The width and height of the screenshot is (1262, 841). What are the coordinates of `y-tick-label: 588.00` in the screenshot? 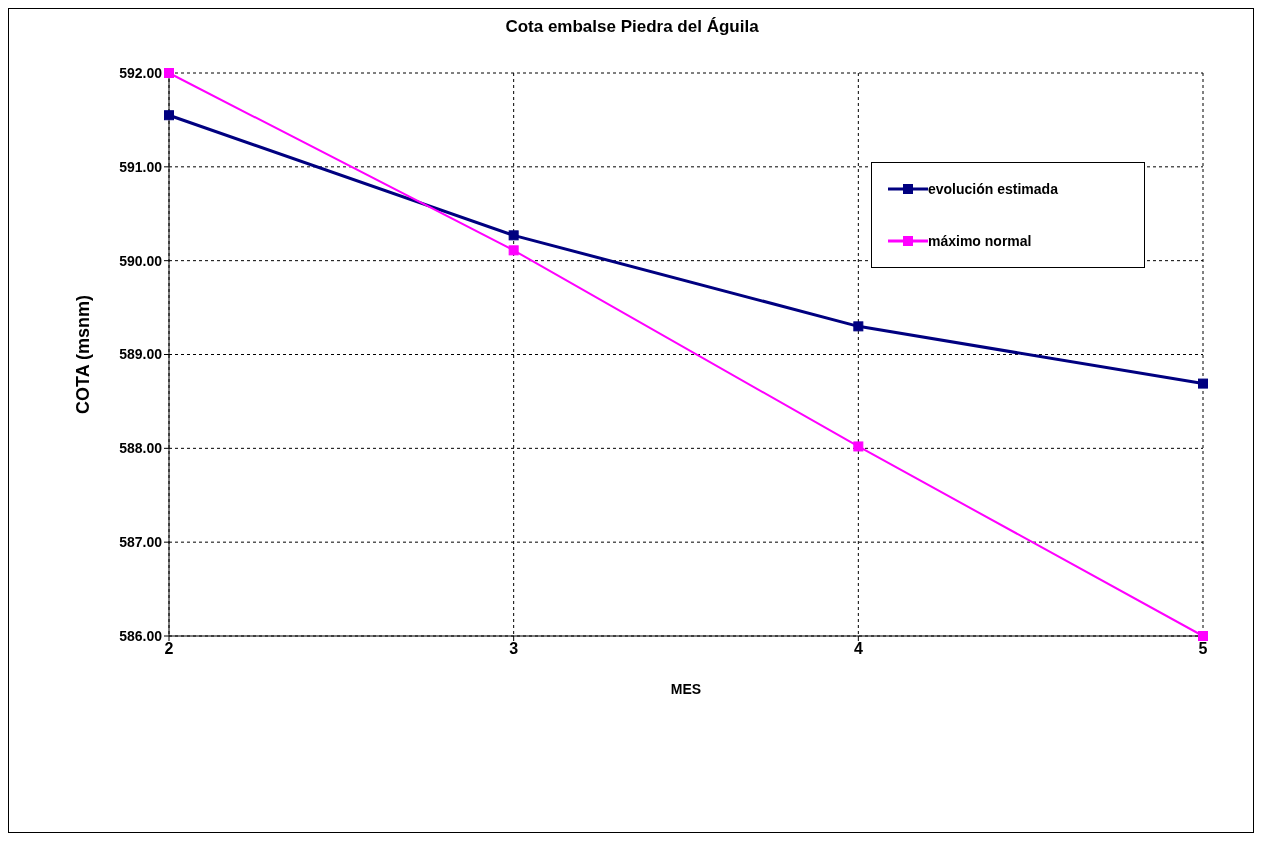 It's located at (141, 448).